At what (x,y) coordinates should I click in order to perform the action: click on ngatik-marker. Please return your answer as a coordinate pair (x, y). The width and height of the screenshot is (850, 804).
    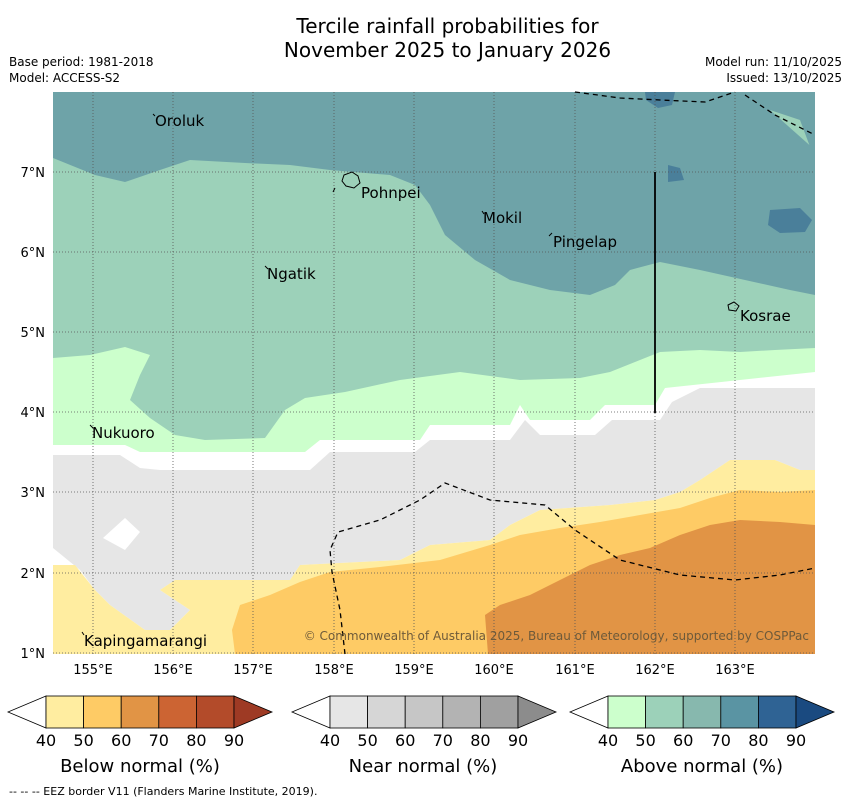
    Looking at the image, I should click on (266, 267).